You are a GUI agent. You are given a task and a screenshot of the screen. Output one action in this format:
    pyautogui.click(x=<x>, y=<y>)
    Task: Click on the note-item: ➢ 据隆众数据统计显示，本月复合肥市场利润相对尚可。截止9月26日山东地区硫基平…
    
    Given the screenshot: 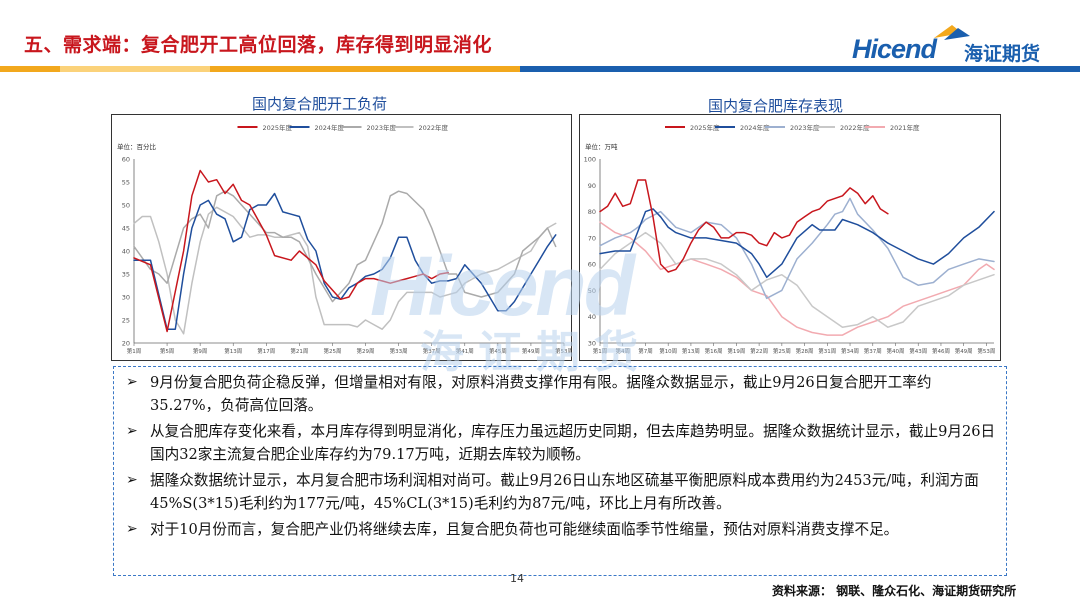 What is the action you would take?
    pyautogui.click(x=559, y=492)
    